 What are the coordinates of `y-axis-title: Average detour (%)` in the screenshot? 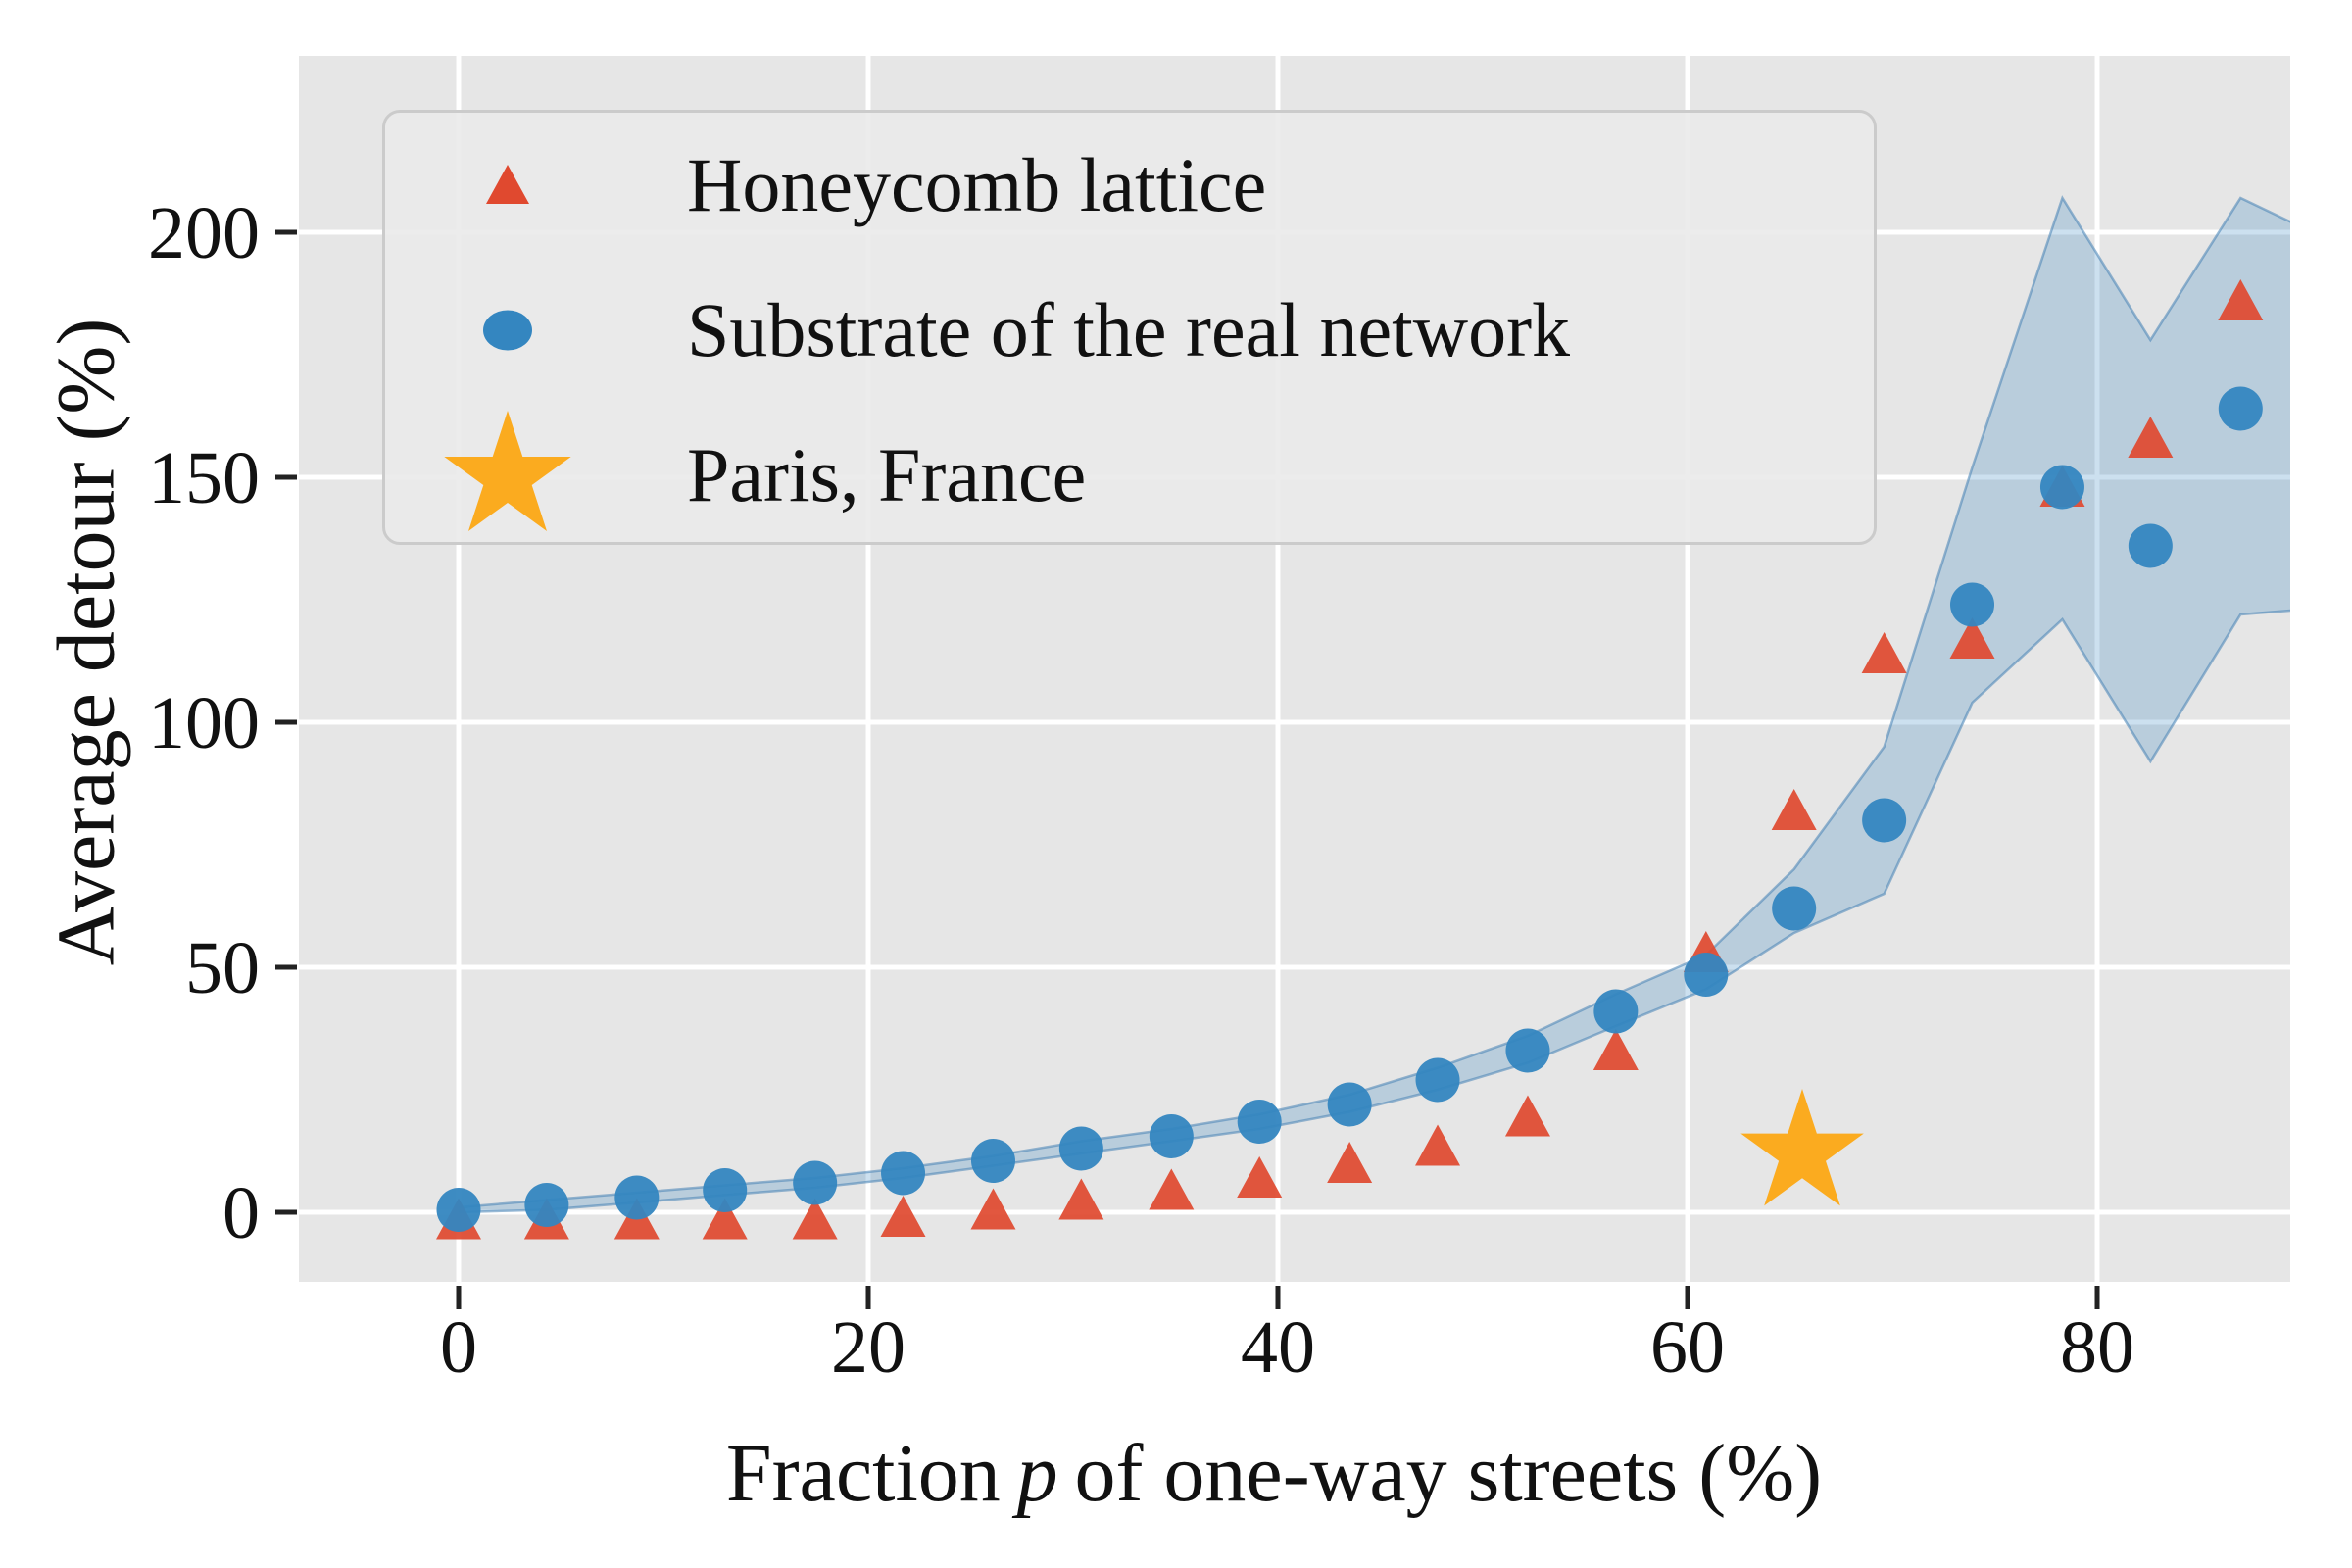 It's located at (86, 642).